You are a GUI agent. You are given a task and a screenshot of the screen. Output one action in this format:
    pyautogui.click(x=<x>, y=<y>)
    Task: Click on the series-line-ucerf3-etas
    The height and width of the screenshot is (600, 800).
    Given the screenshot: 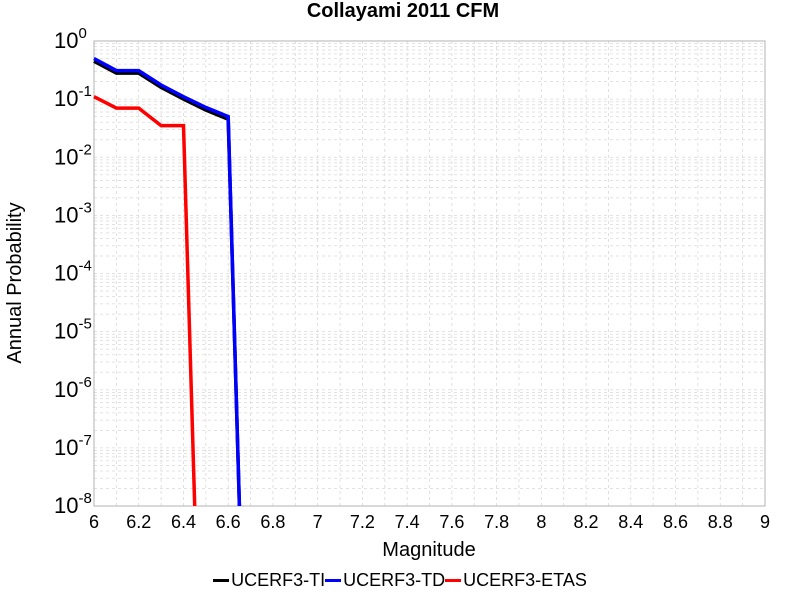 What is the action you would take?
    pyautogui.click(x=145, y=301)
    